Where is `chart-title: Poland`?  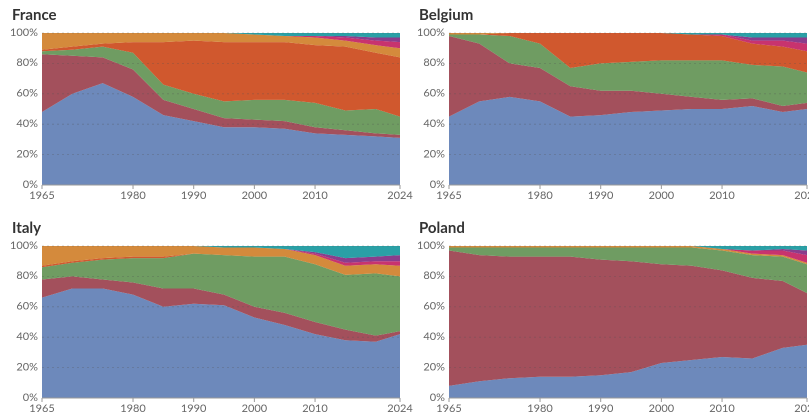
chart-title: Poland is located at coordinates (442, 228).